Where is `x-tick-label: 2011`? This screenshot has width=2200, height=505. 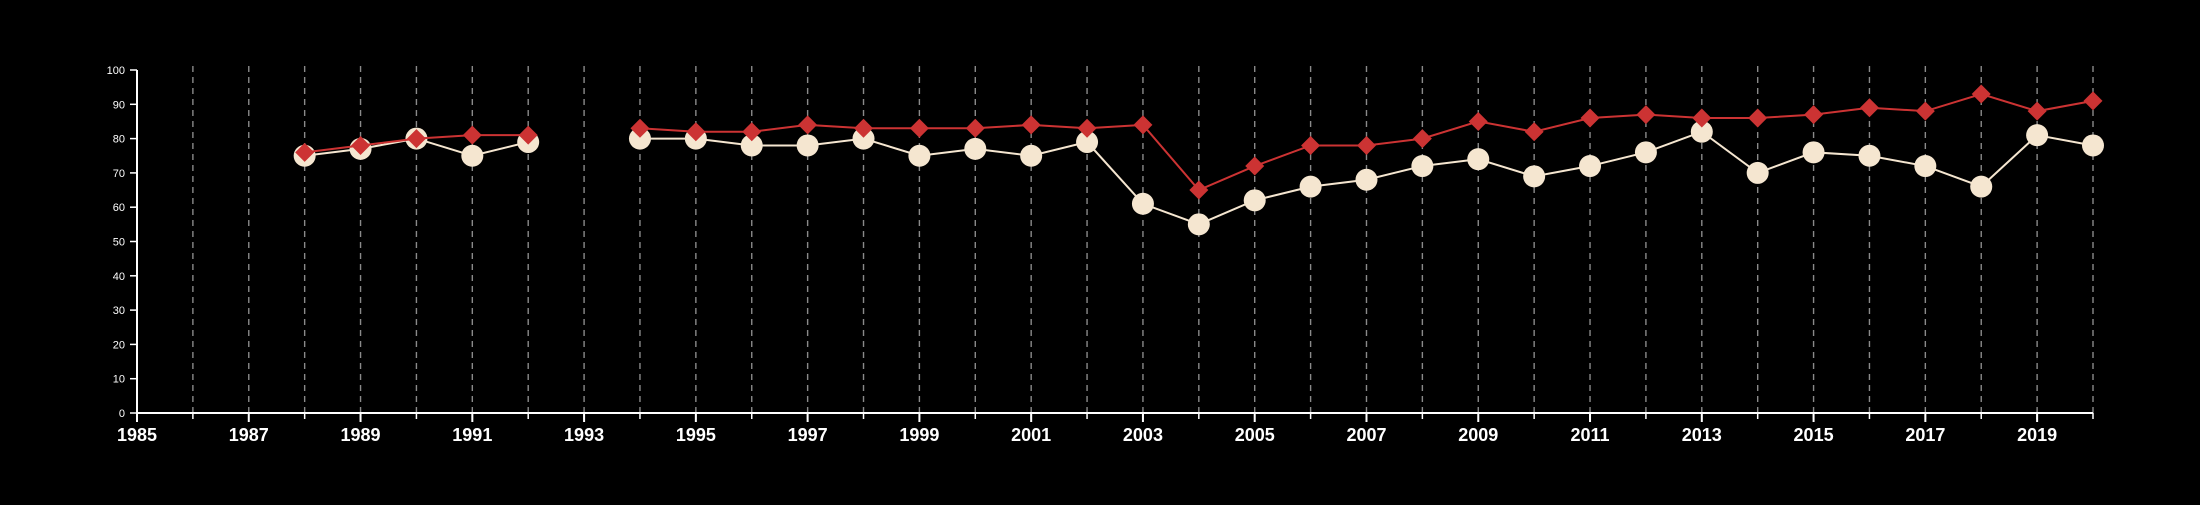 x-tick-label: 2011 is located at coordinates (1589, 435).